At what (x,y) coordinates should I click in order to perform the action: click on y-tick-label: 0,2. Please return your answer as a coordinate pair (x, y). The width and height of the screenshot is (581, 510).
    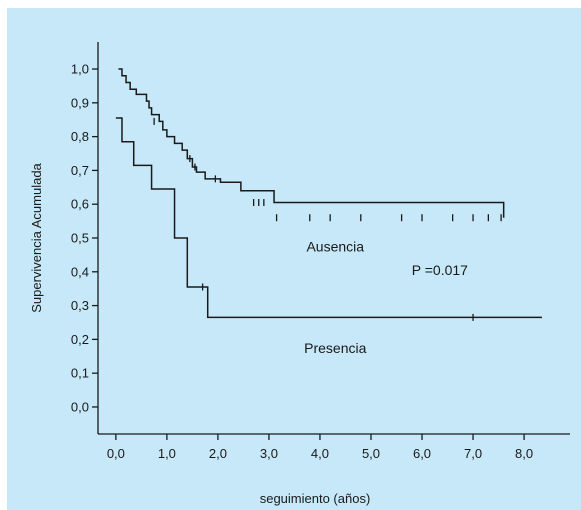
    Looking at the image, I should click on (80, 339).